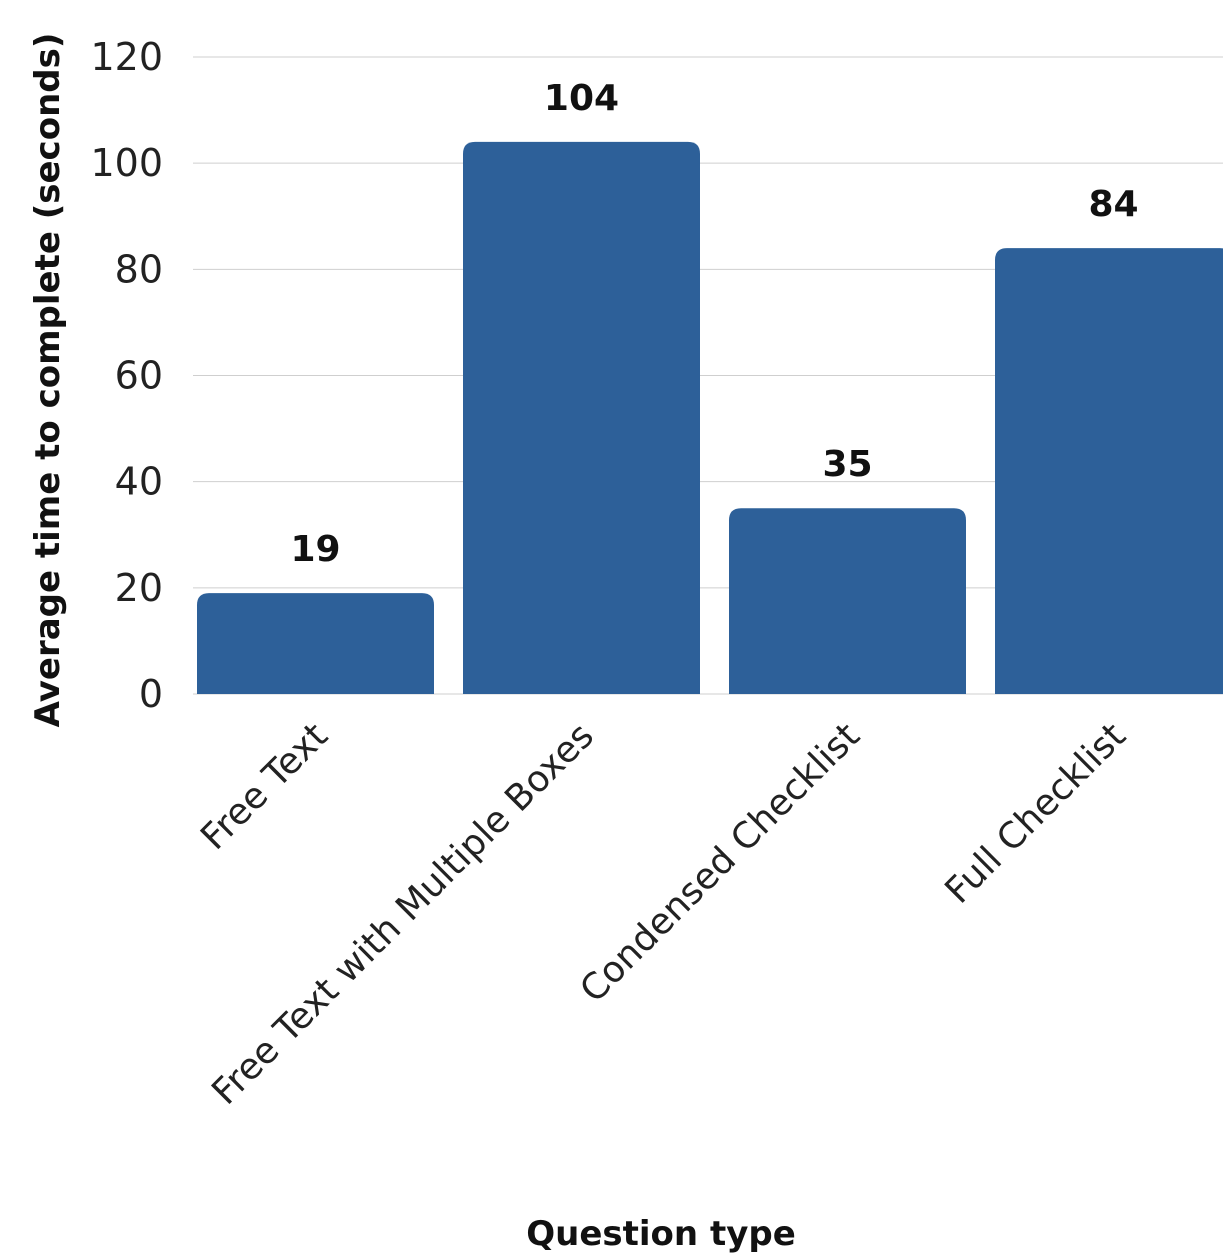 This screenshot has width=1223, height=1260. I want to click on y-tick-label: 120, so click(126, 57).